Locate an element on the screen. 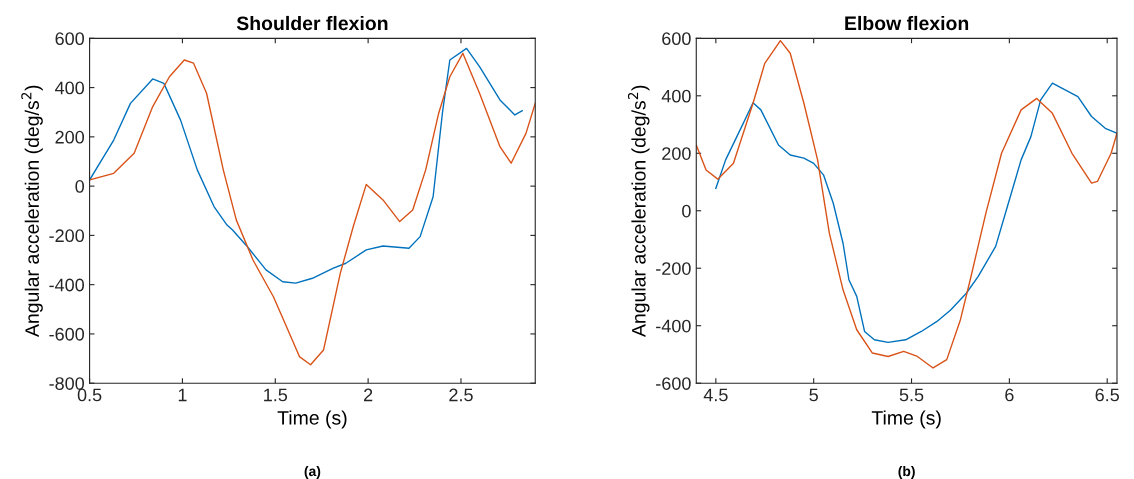  x-tick-label: 0.5 is located at coordinates (89, 395).